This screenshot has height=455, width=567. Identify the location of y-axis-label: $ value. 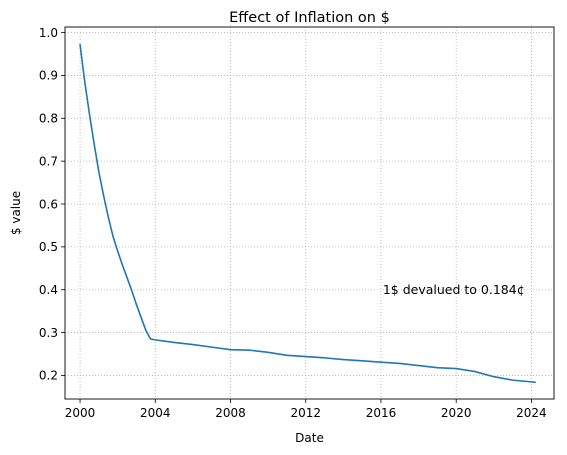
(16, 213).